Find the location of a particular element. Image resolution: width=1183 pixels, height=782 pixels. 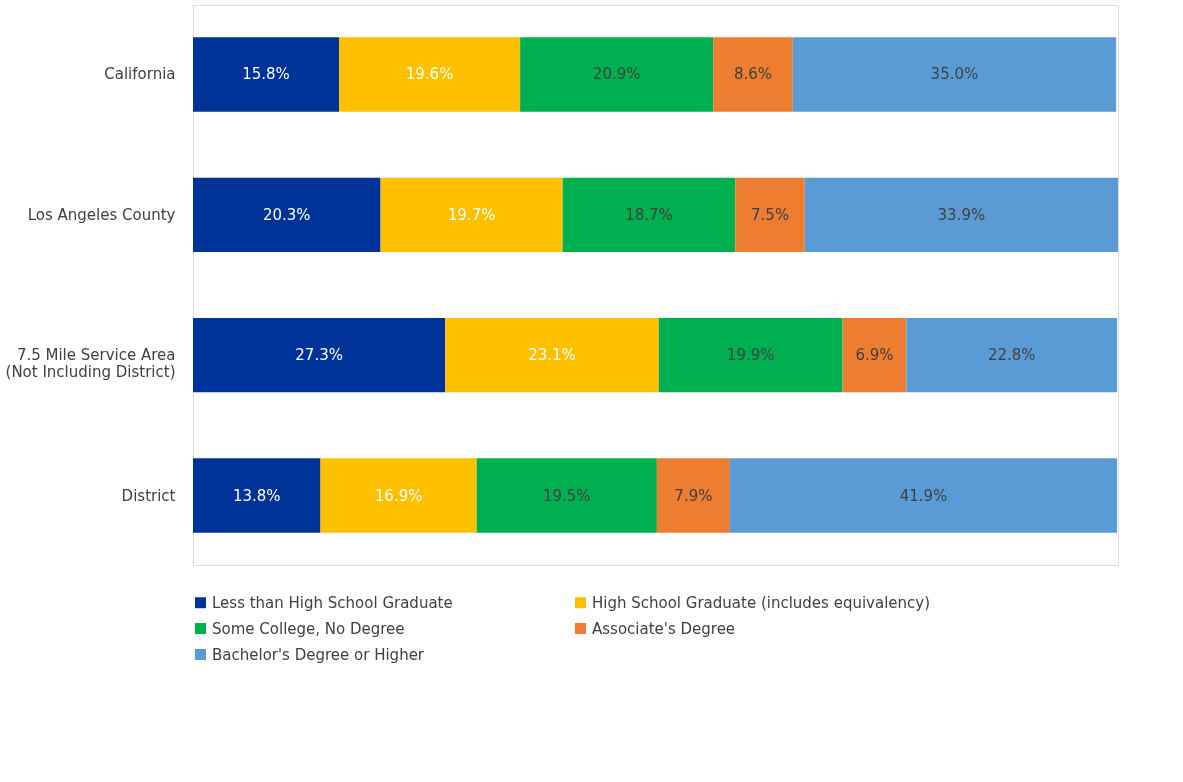

legend-label: Associate's Degree is located at coordinates (664, 628).